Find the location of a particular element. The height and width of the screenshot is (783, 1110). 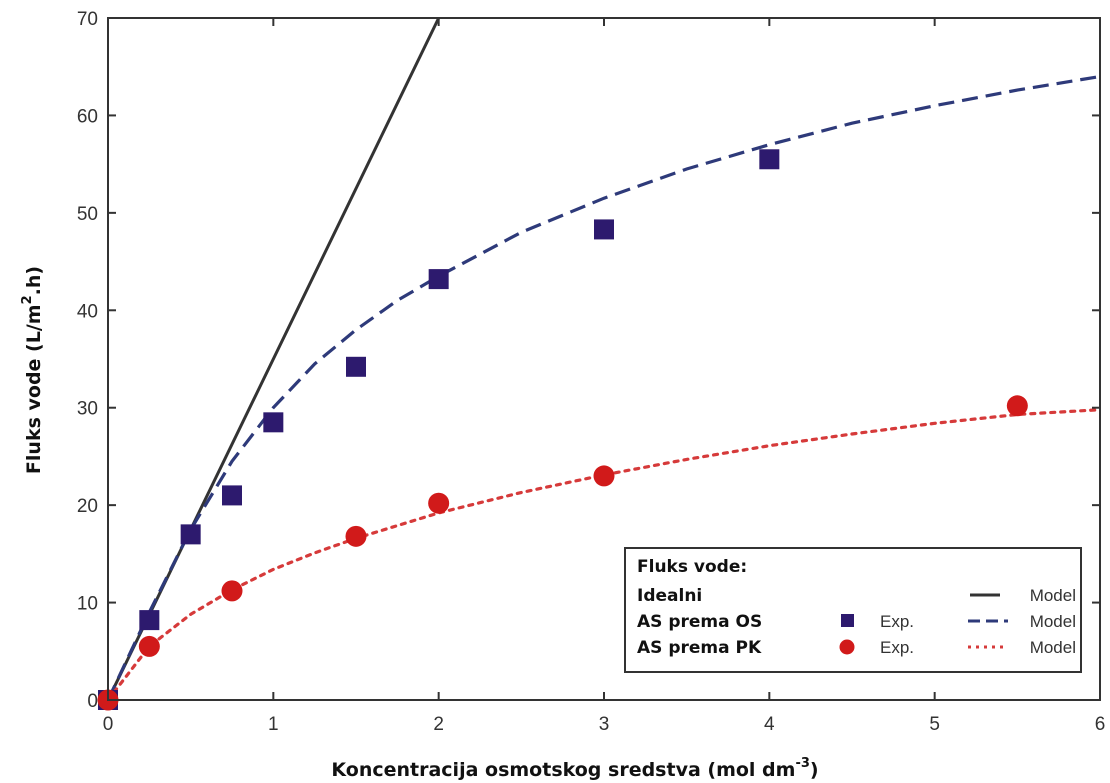

y-tick-label: 60 is located at coordinates (87, 116).